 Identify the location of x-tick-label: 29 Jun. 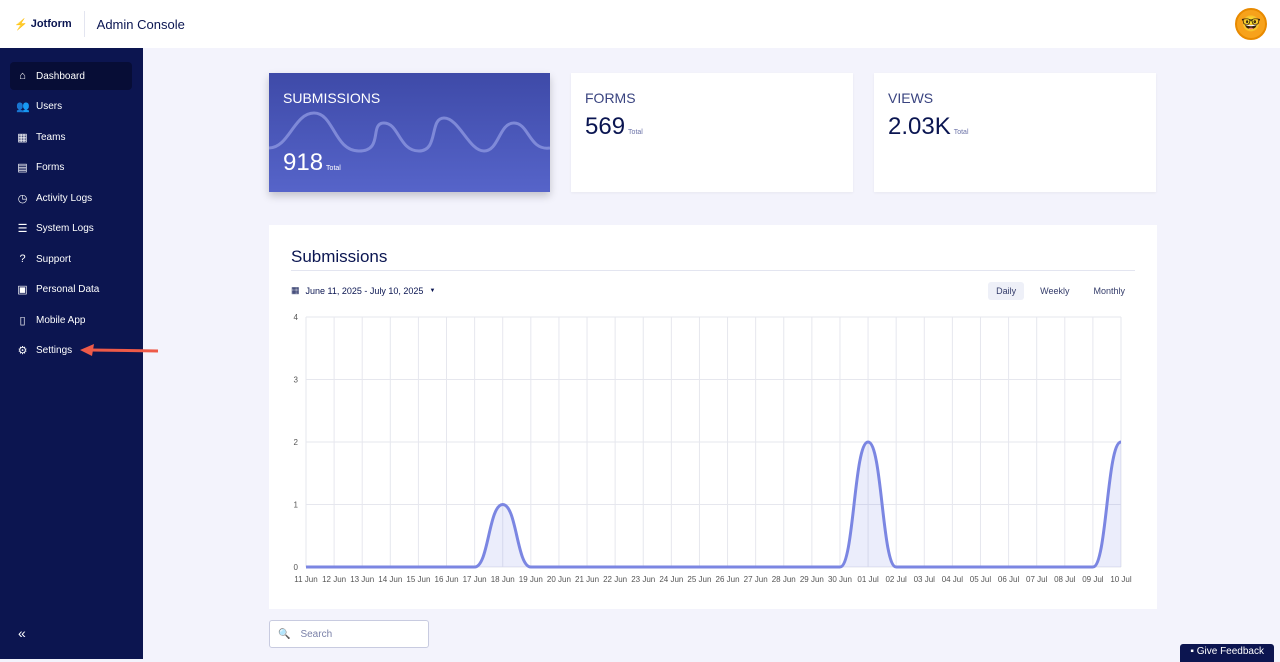
(812, 579).